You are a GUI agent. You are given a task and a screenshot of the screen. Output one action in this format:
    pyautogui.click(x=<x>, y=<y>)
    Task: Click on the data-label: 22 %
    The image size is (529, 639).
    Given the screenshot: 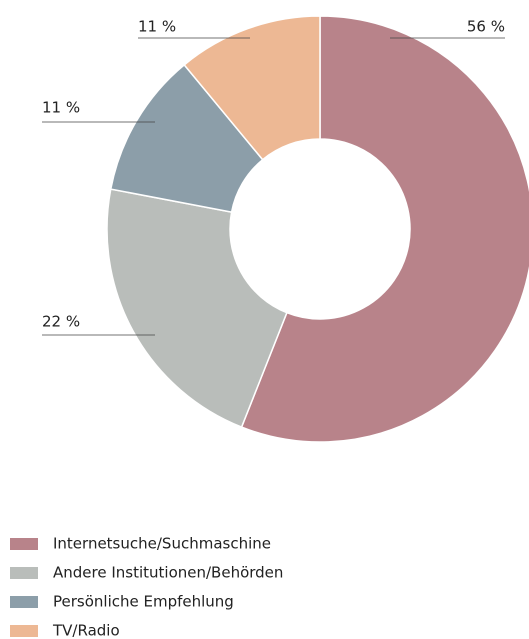 What is the action you would take?
    pyautogui.click(x=61, y=322)
    